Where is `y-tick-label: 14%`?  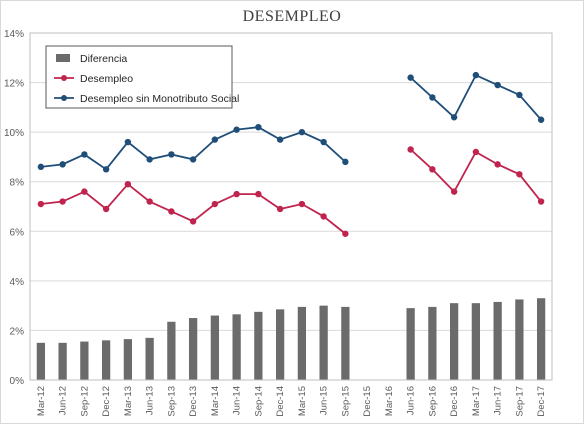 y-tick-label: 14% is located at coordinates (14, 34).